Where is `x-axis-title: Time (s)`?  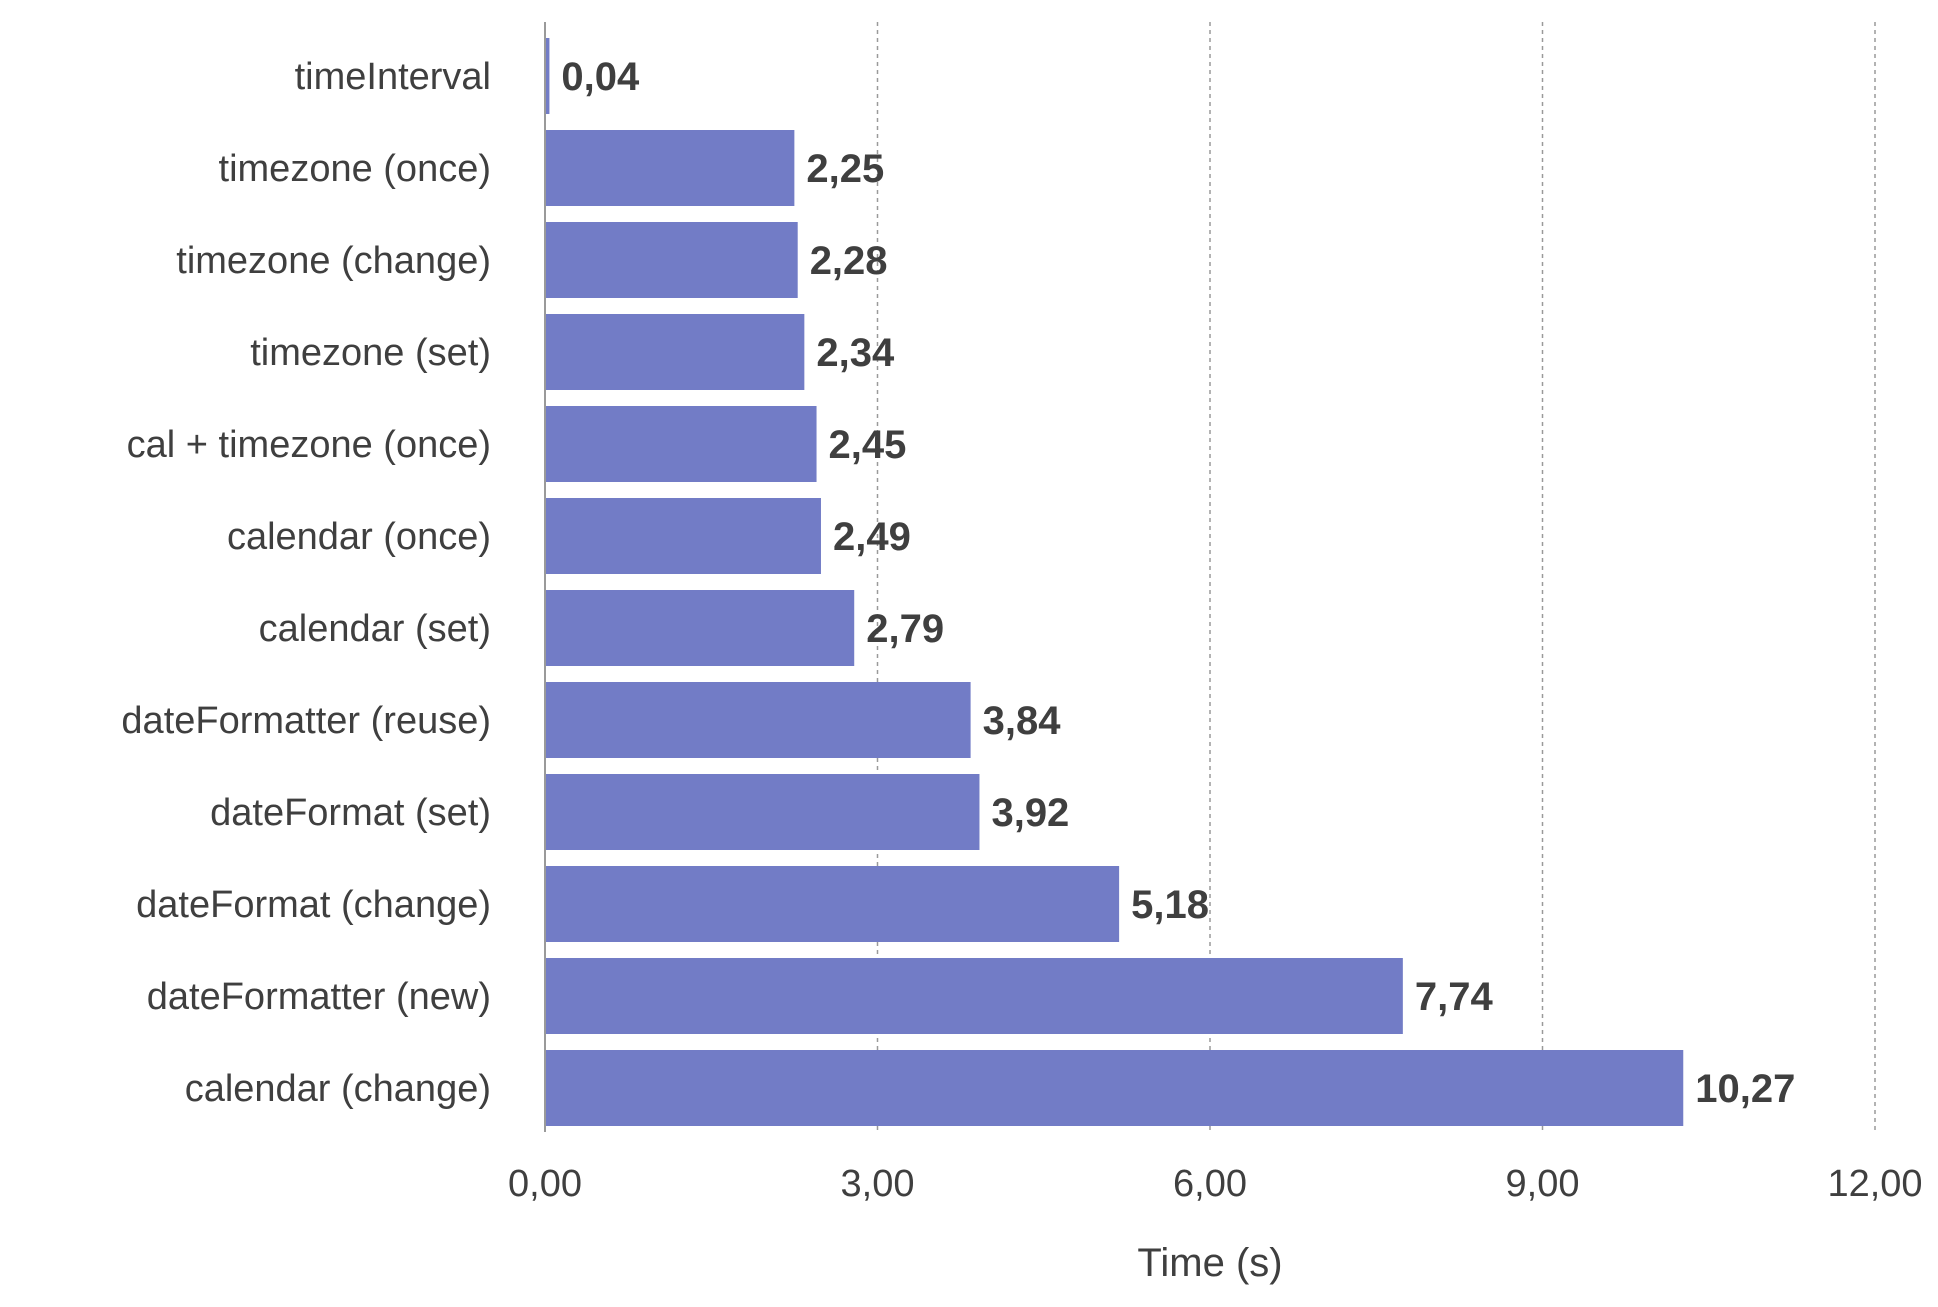
x-axis-title: Time (s) is located at coordinates (1209, 1263).